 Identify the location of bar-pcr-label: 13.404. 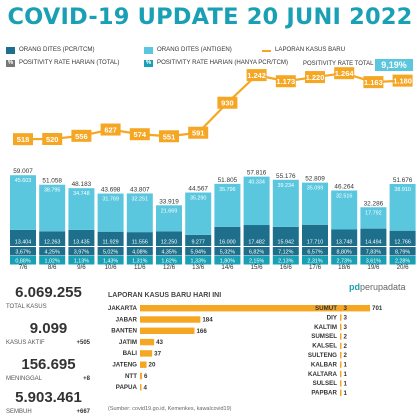
(23, 243).